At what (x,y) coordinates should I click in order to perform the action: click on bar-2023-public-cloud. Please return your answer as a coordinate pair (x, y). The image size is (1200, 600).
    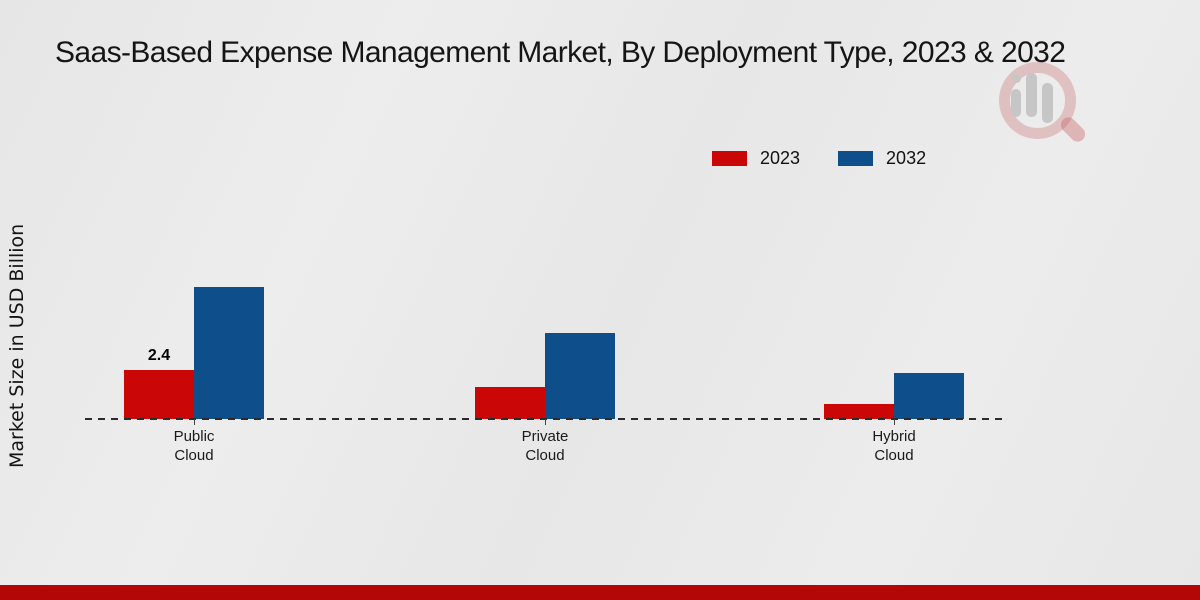
    Looking at the image, I should click on (159, 394).